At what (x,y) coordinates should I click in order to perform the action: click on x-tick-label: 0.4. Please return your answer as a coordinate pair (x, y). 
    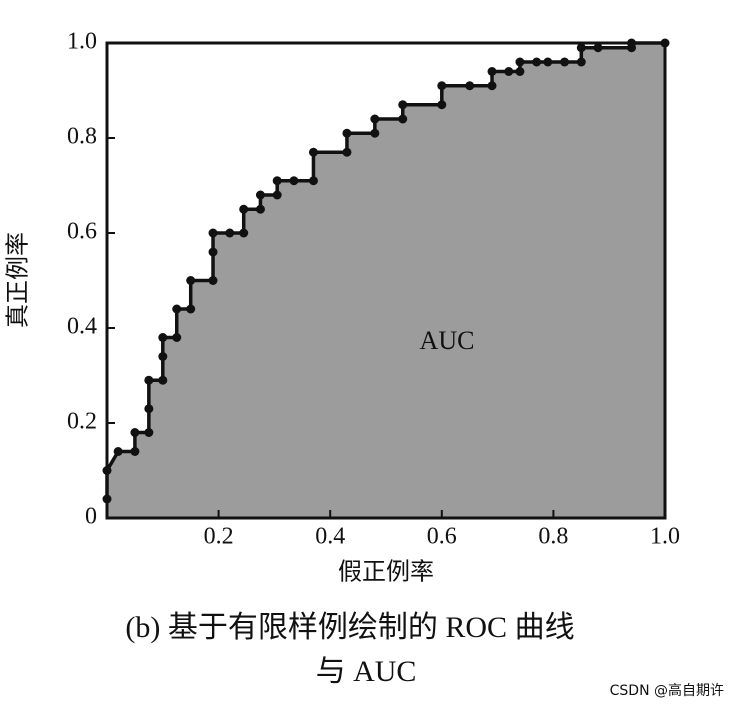
    Looking at the image, I should click on (330, 537).